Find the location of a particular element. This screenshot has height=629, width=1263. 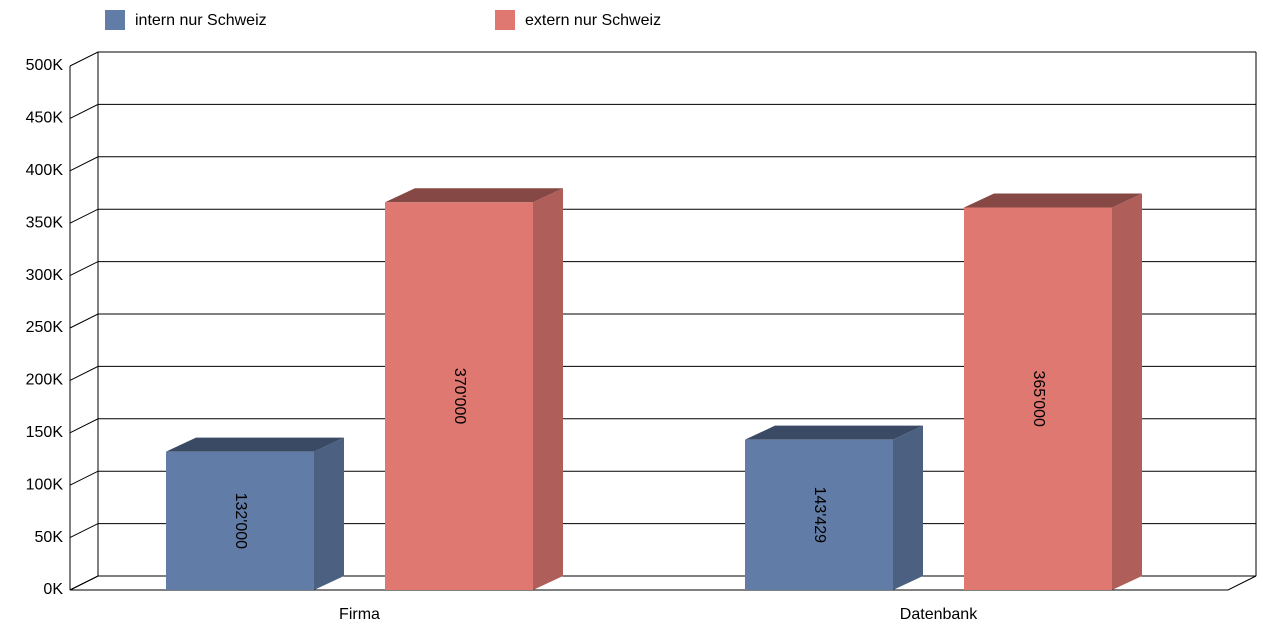

value-label: 365'000 is located at coordinates (1038, 399).